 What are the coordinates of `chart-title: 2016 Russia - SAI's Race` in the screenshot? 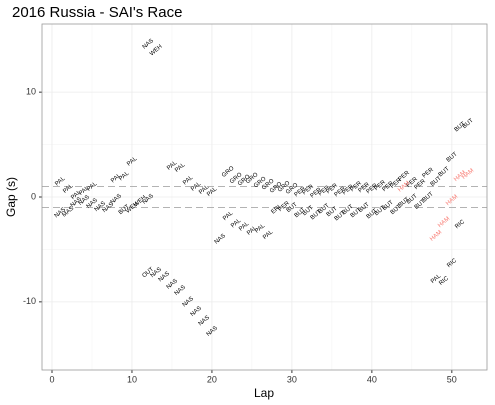 It's located at (97, 12).